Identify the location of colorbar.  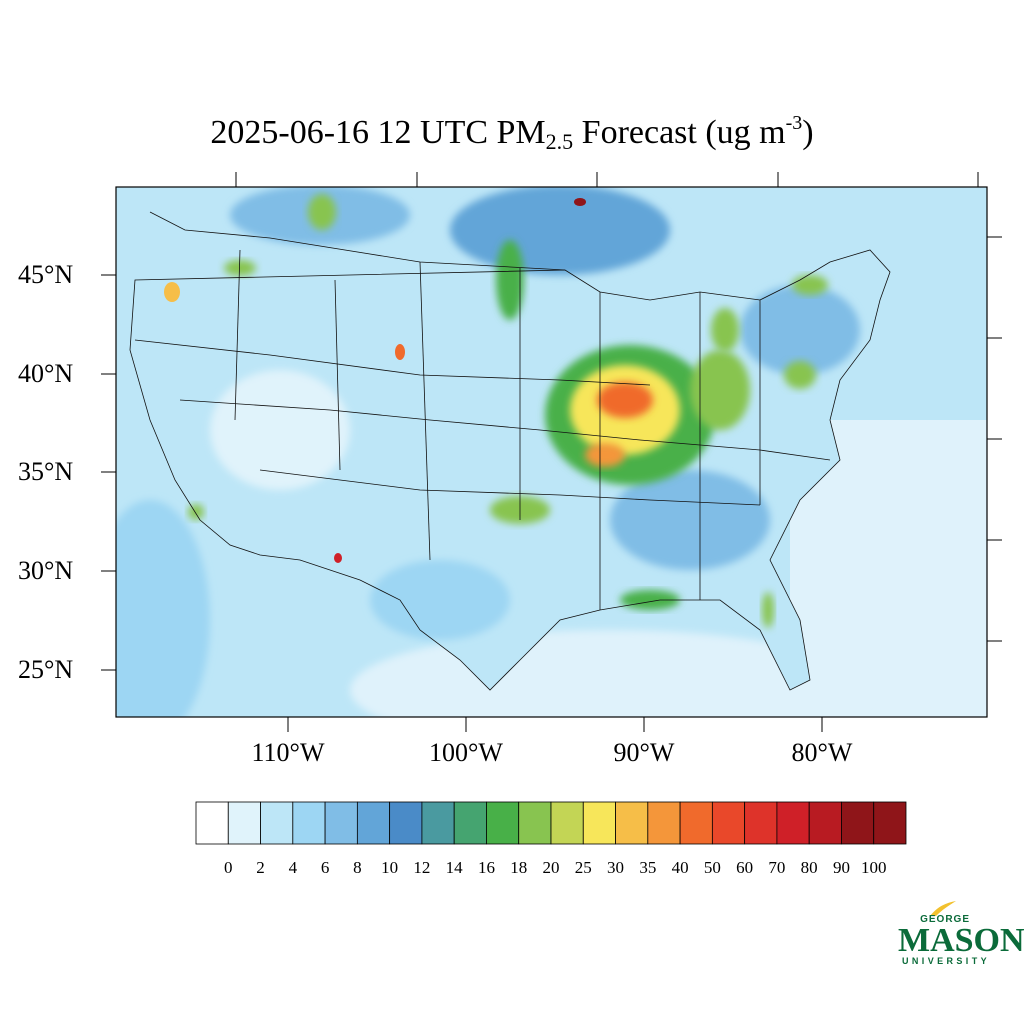
(551, 823).